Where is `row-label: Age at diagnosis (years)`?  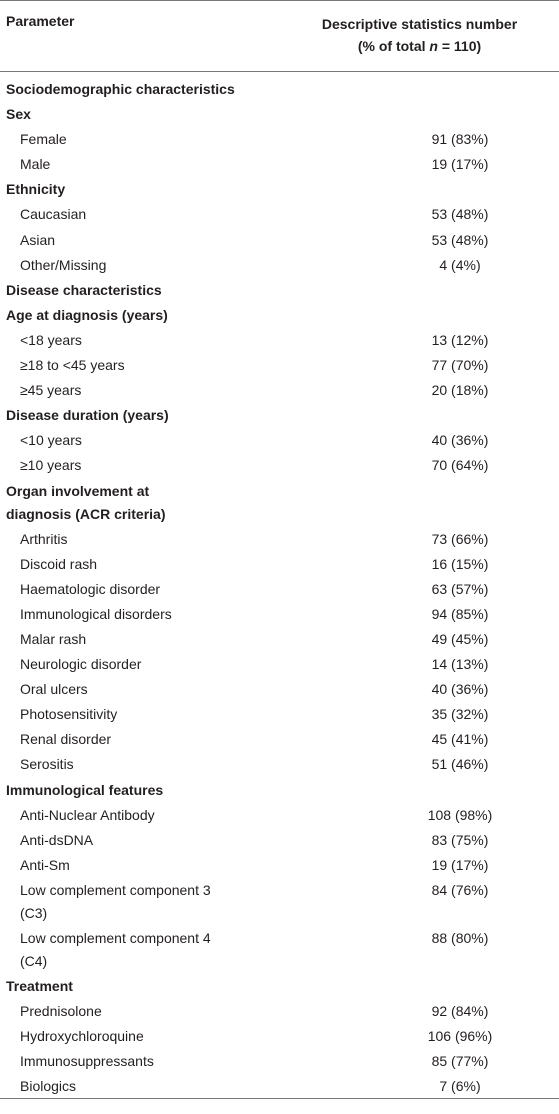 row-label: Age at diagnosis (years) is located at coordinates (87, 314).